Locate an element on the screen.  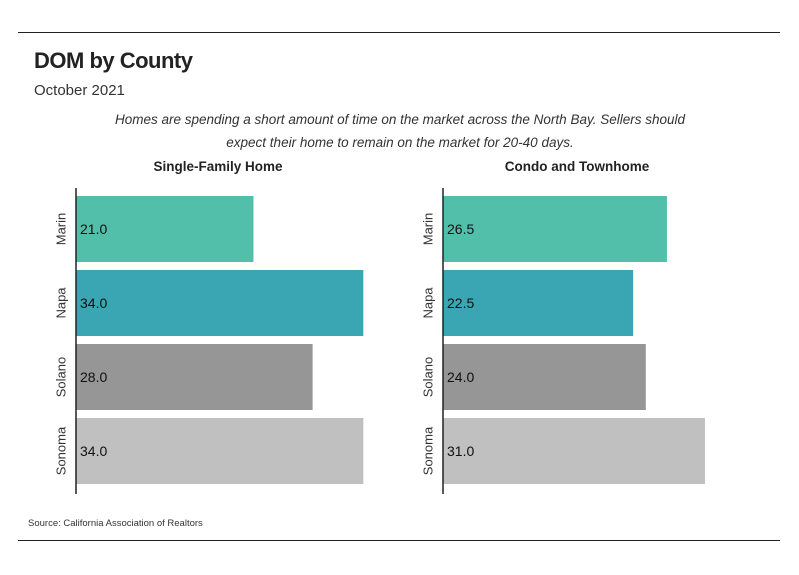
data-label-solano: 24.0 is located at coordinates (460, 377).